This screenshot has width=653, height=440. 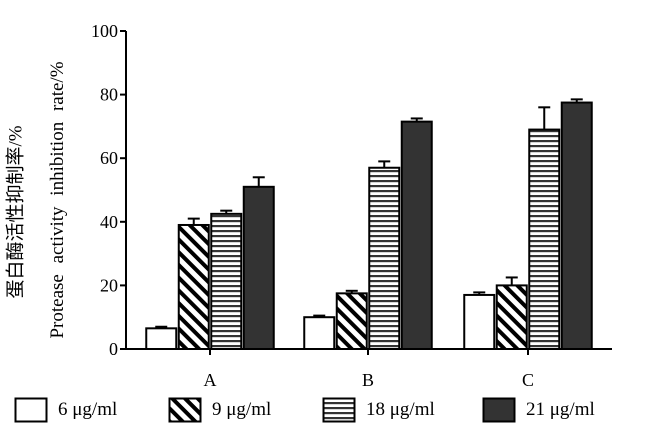 I want to click on legend-label: 21 μg/ml, so click(x=560, y=409).